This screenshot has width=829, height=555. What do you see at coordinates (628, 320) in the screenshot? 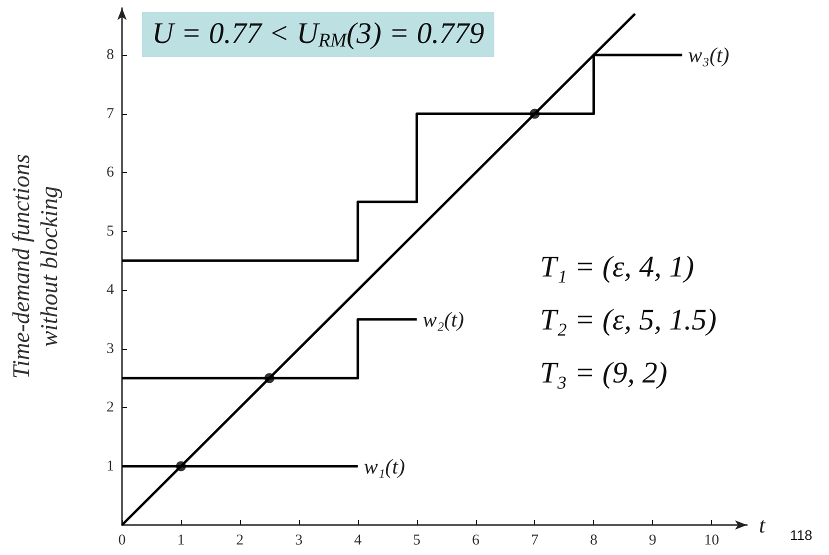
I see `annotation: T₂ = (ε, 5, 1.5)` at bounding box center [628, 320].